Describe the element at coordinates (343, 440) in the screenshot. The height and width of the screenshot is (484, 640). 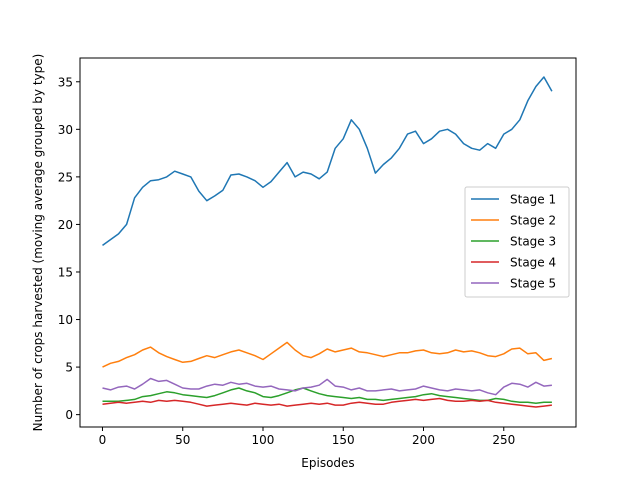
I see `x-tick-label: 150` at that location.